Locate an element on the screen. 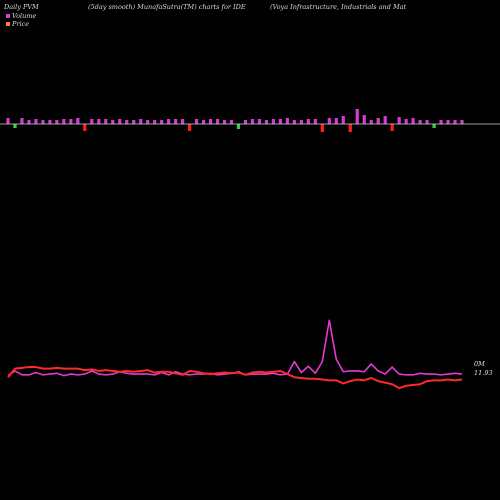  price-swatch is located at coordinates (8, 24).